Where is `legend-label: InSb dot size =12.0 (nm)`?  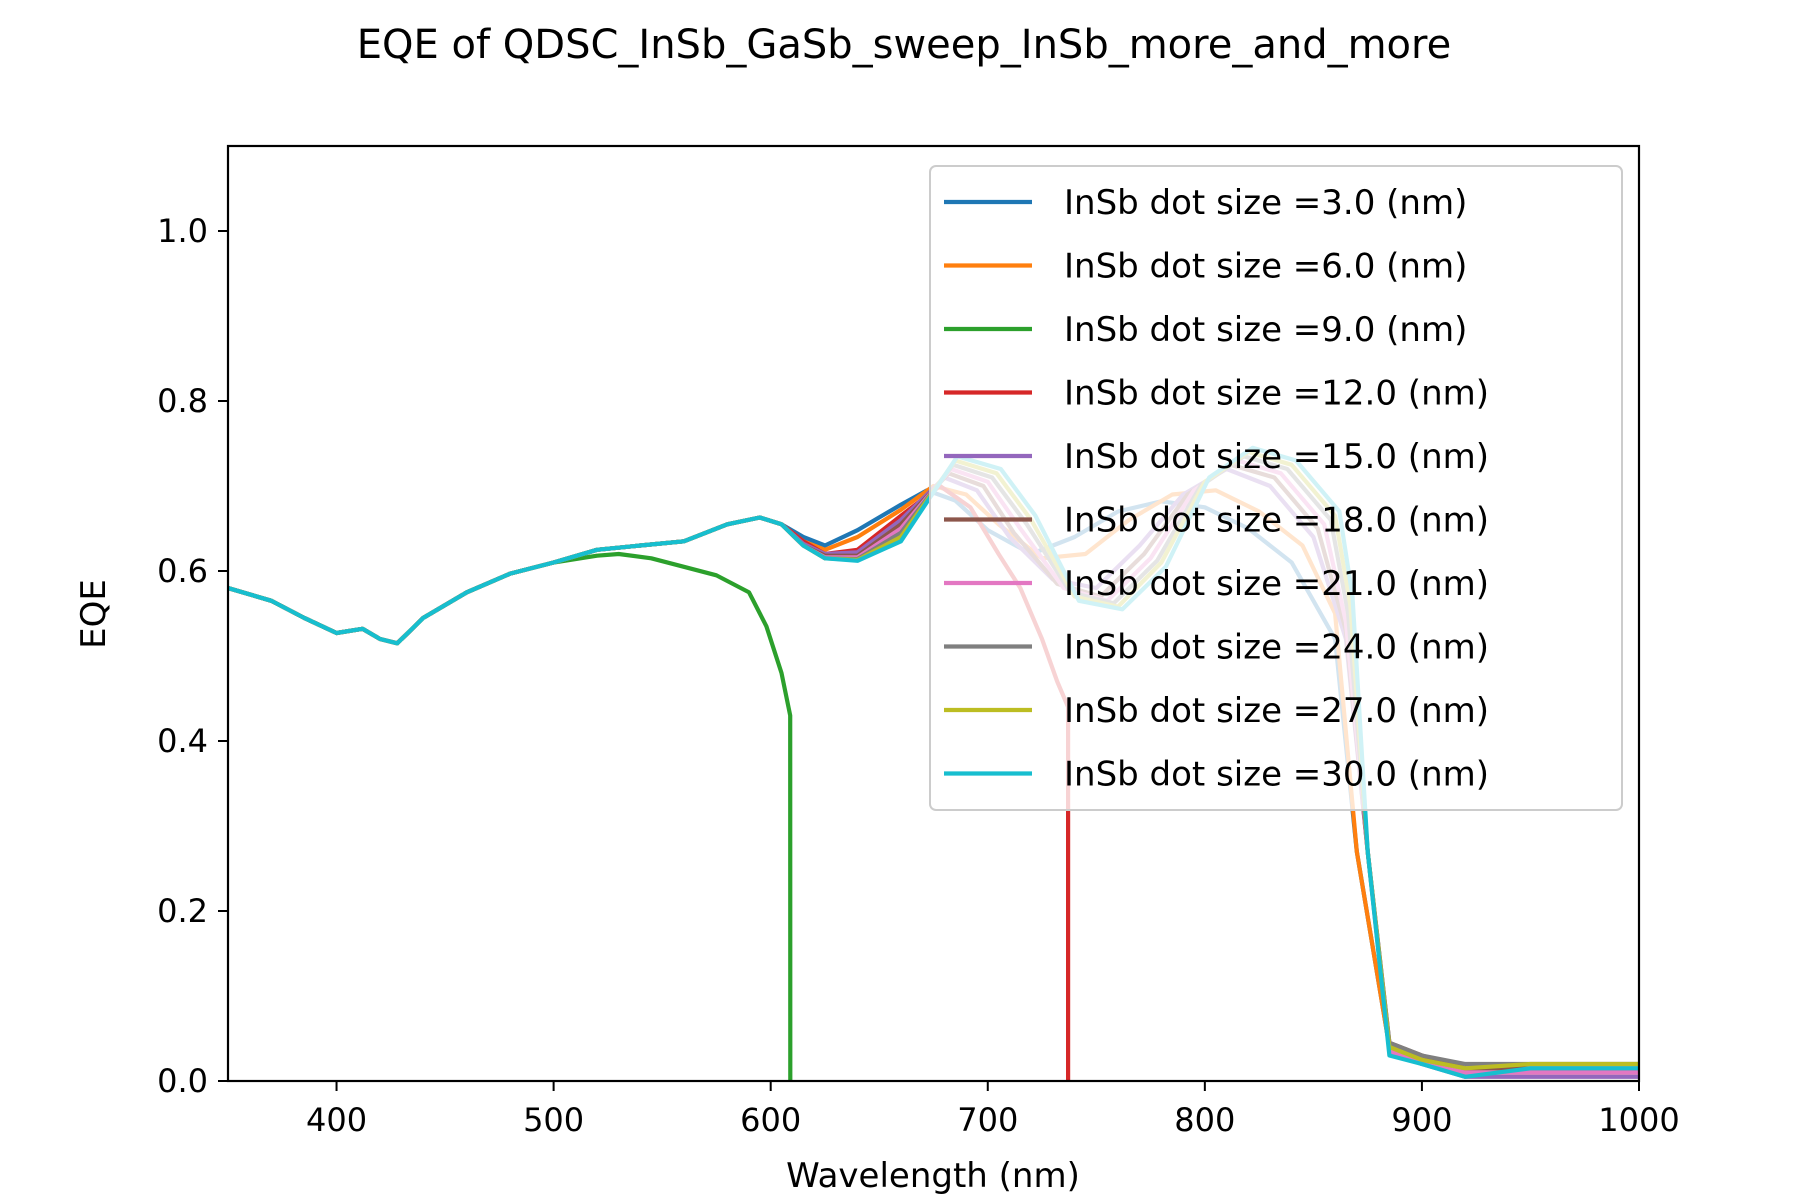 legend-label: InSb dot size =12.0 (nm) is located at coordinates (1276, 394).